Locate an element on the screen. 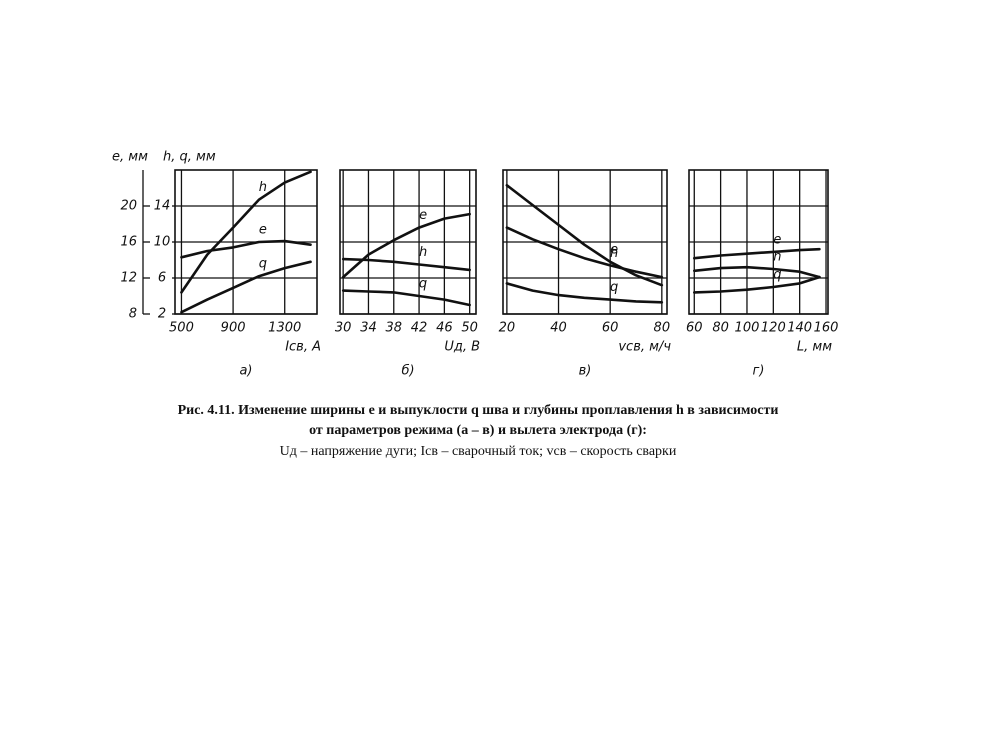  panel-label: в) is located at coordinates (585, 371).